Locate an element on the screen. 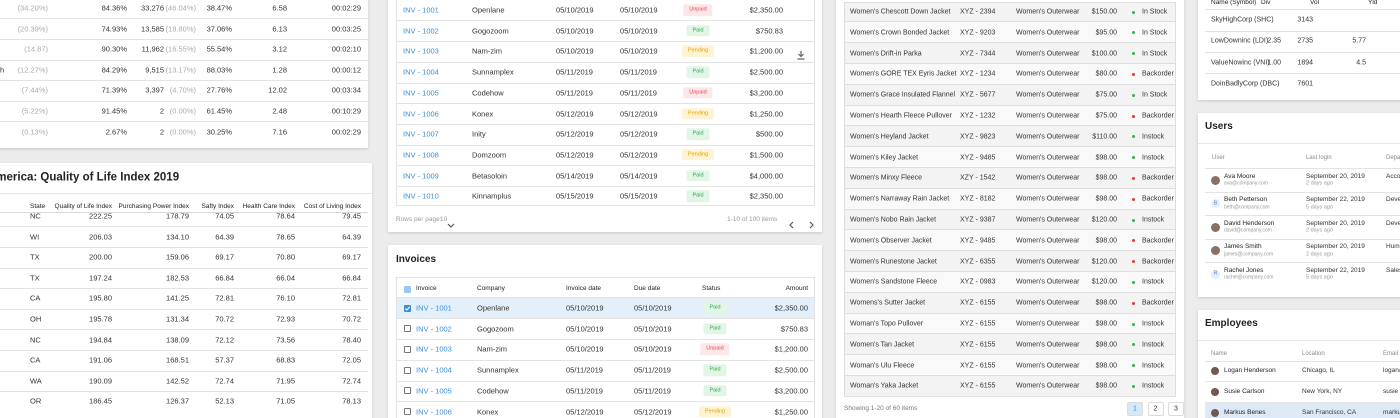 This screenshot has height=418, width=1400. department: Sales is located at coordinates (1393, 270).